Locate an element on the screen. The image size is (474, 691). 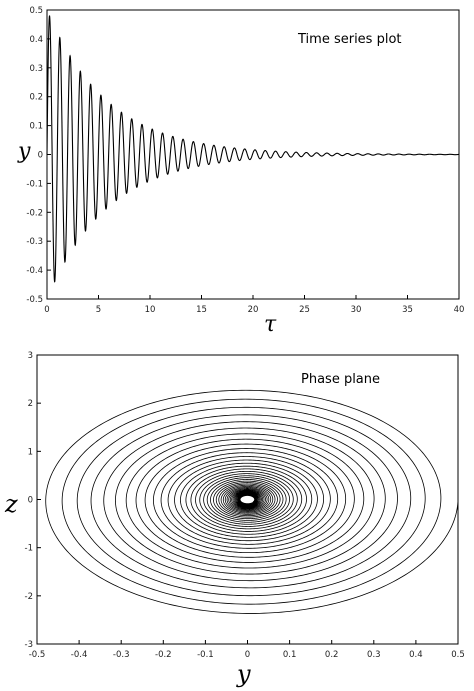
phase-plane-x-tick-label: -0.5 is located at coordinates (37, 655).